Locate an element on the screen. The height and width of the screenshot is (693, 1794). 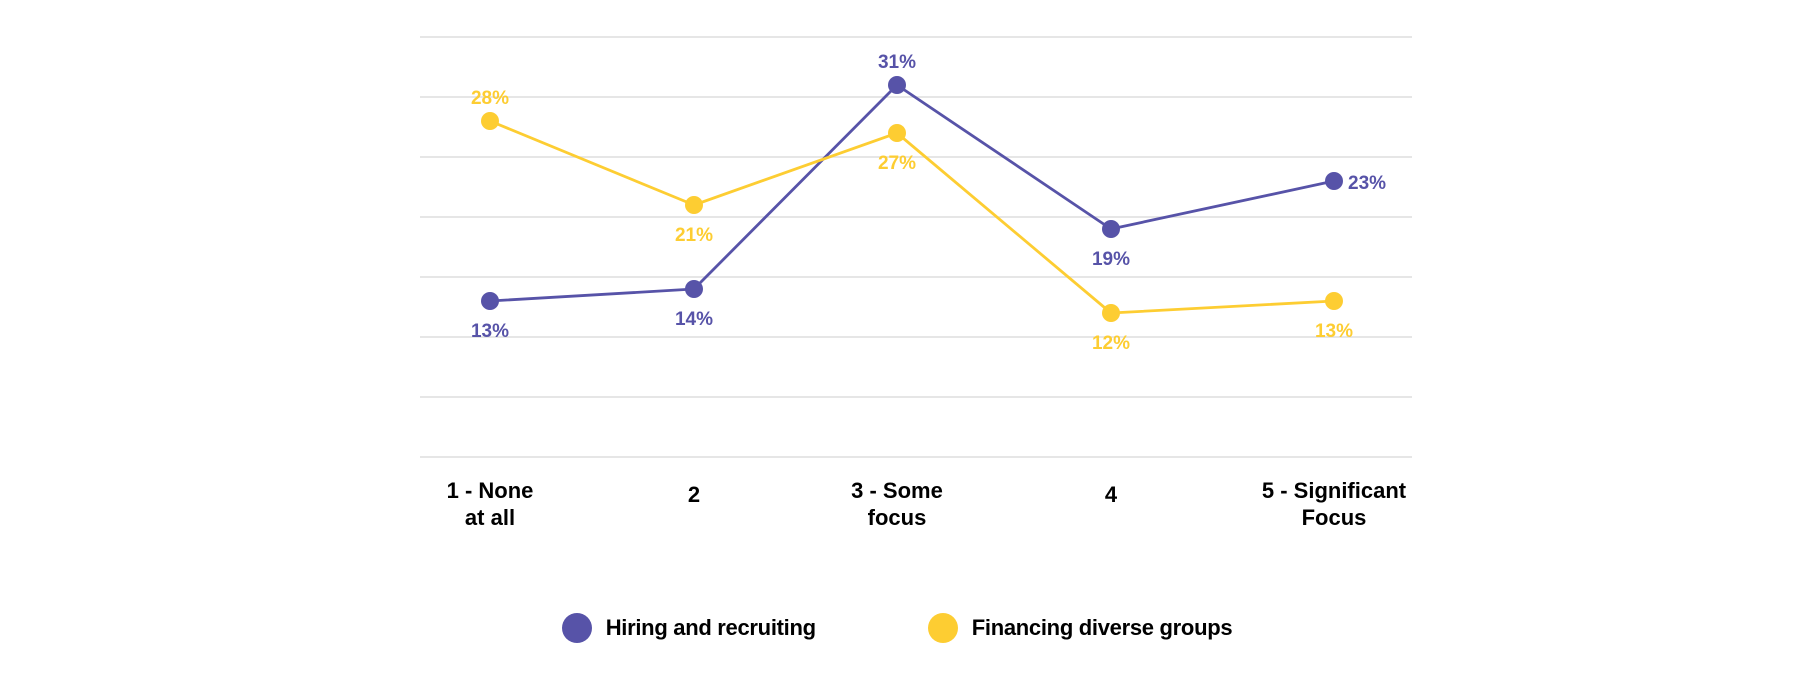
legend-label-financing: Financing diverse groups is located at coordinates (1102, 627).